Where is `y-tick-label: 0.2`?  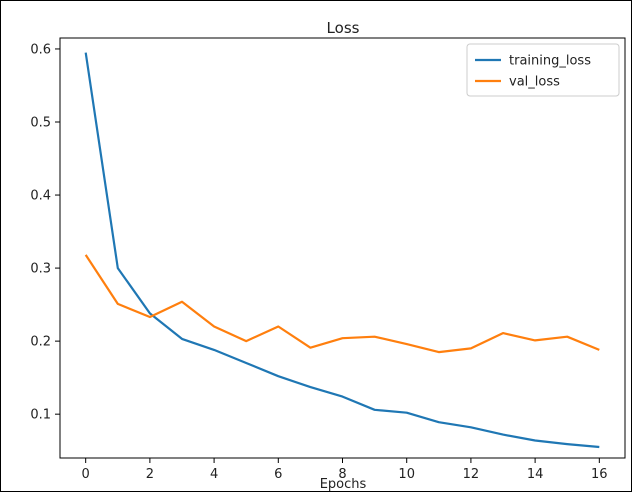
y-tick-label: 0.2 is located at coordinates (40, 342).